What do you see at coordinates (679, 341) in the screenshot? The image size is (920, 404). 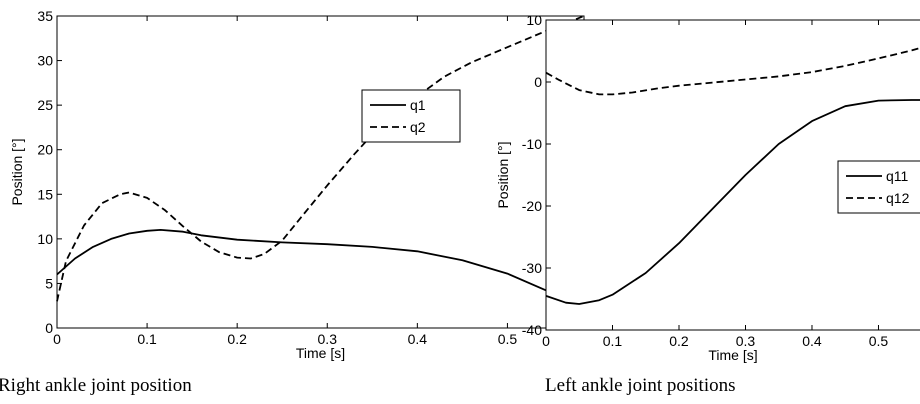 I see `chart-2-x-tick-label: 0.2` at bounding box center [679, 341].